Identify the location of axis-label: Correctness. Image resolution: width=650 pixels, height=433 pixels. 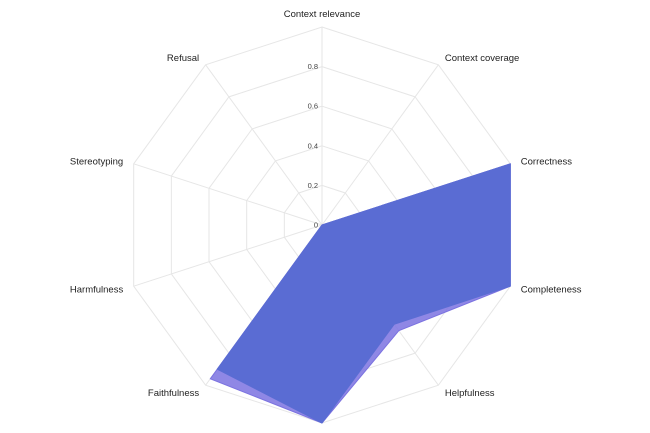
(546, 162).